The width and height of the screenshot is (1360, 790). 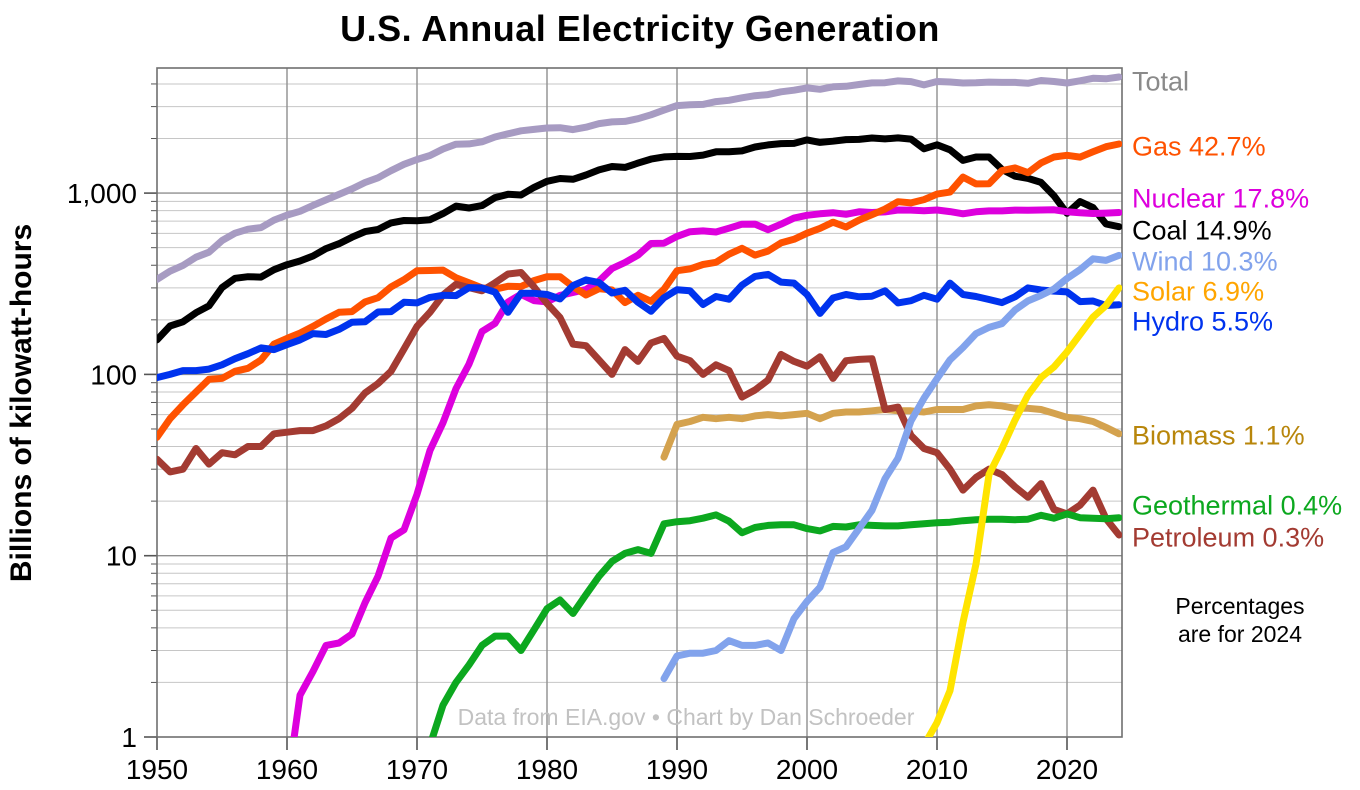 What do you see at coordinates (1218, 435) in the screenshot?
I see `series-label-biomass: Biomass 1.1%` at bounding box center [1218, 435].